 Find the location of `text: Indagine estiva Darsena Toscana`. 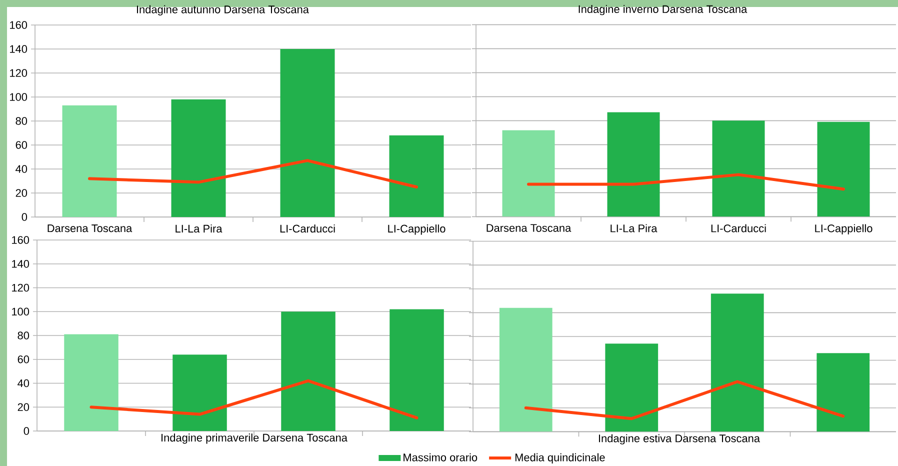

text: Indagine estiva Darsena Toscana is located at coordinates (679, 439).